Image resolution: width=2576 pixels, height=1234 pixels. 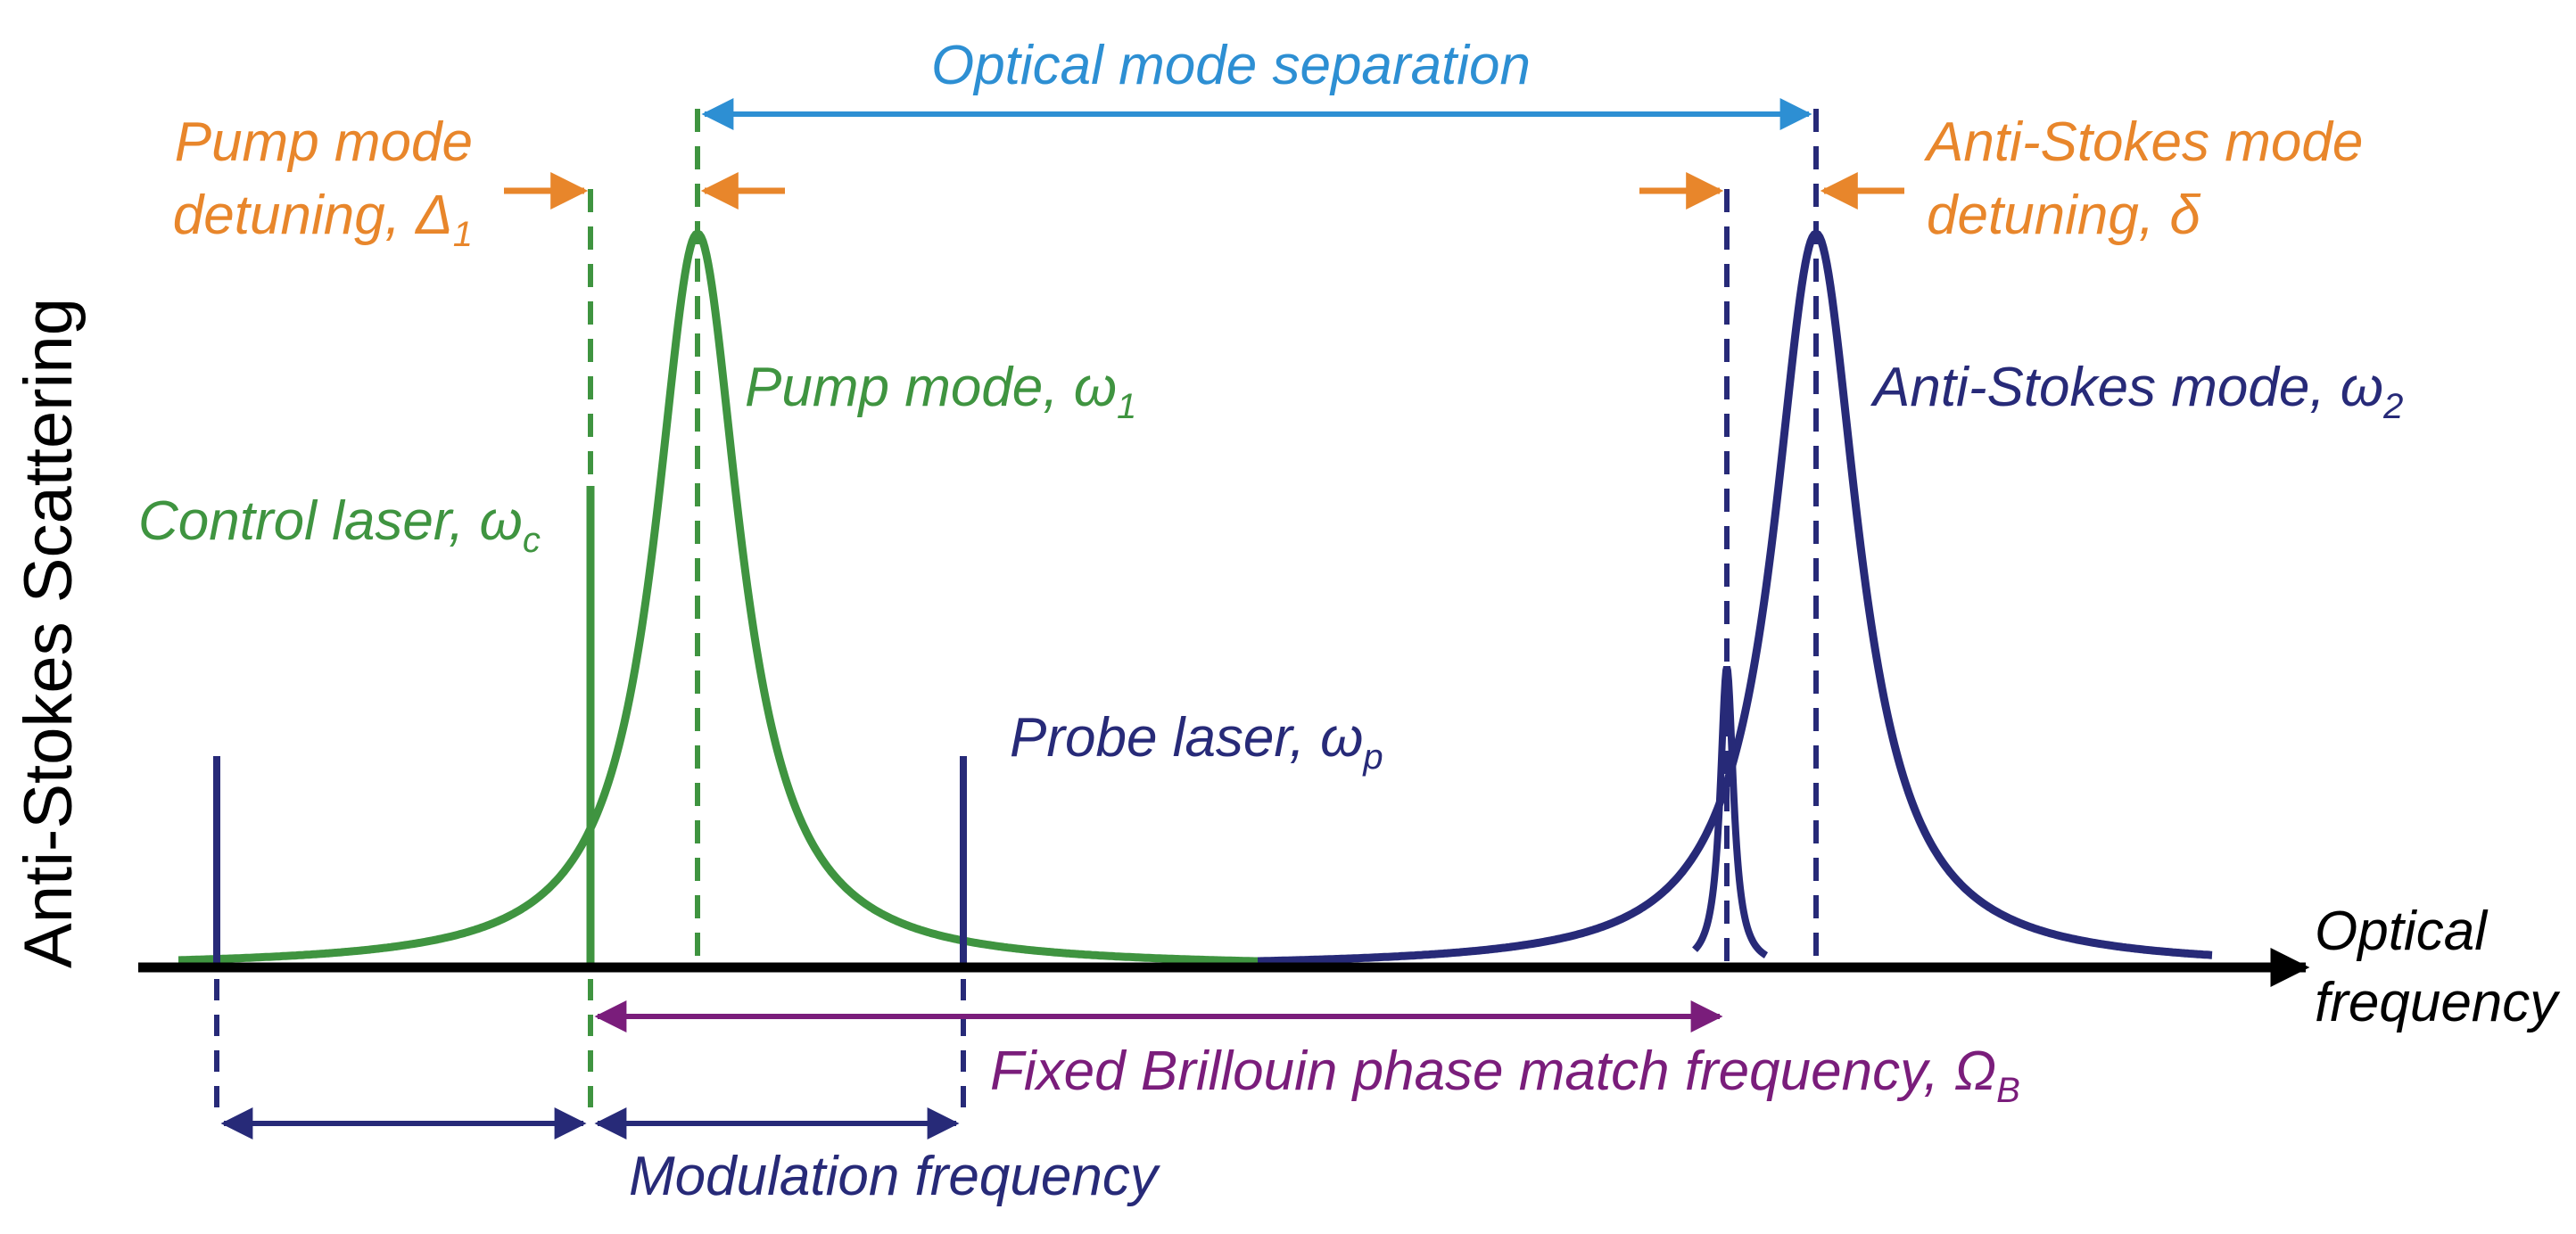 I want to click on control-laser-symbol: ω, so click(x=502, y=521).